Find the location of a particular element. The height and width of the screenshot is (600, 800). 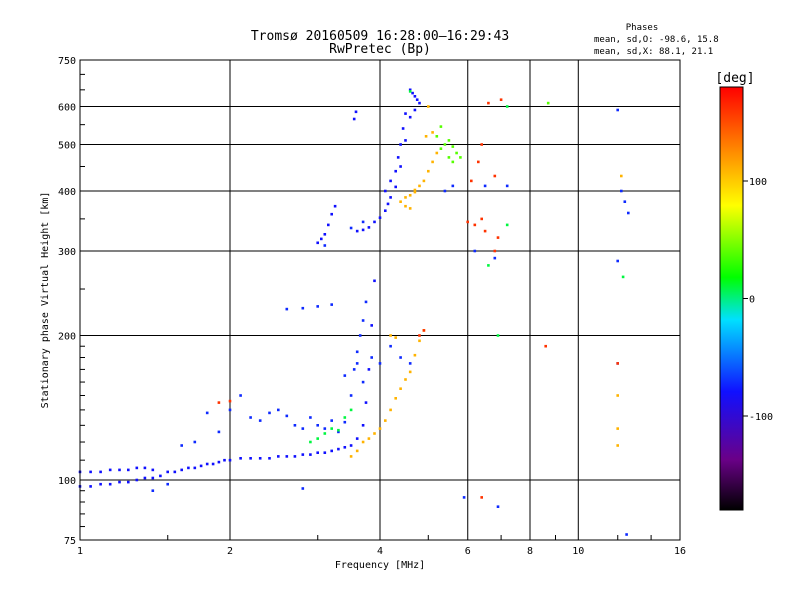

stats-o-mode: mean, sd,O: -98.6, 15.8 is located at coordinates (656, 40).